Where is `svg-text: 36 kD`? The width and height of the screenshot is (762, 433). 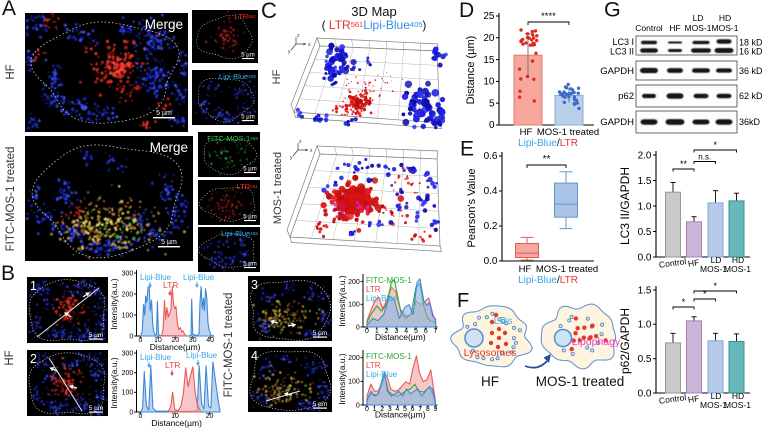 svg-text: 36 kD is located at coordinates (750, 71).